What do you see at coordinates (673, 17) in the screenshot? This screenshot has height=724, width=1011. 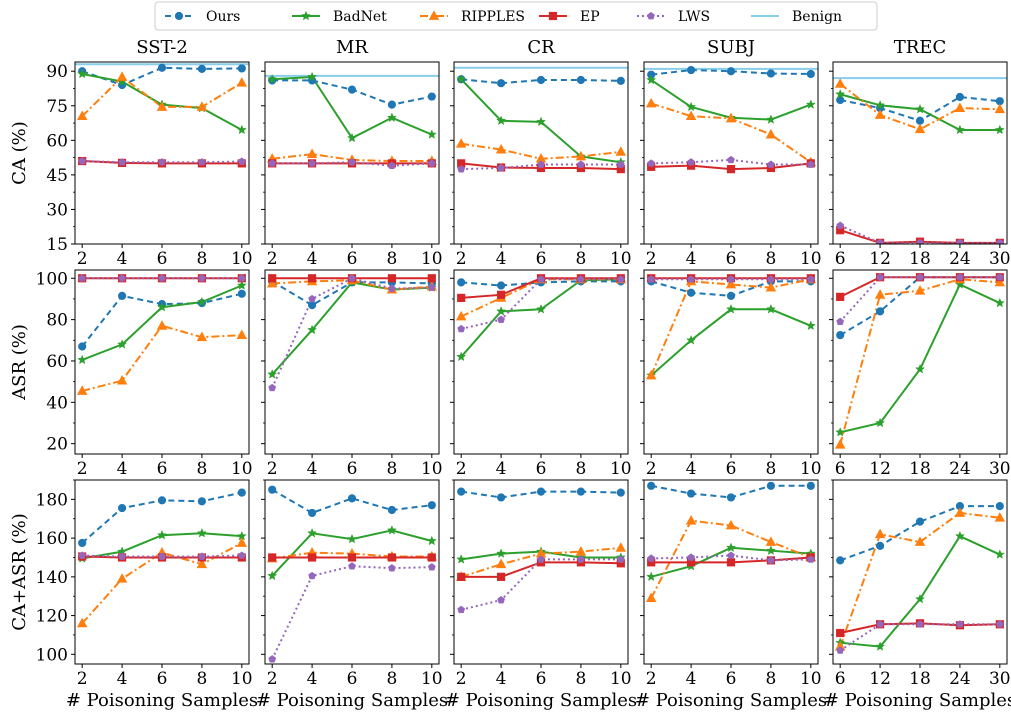 I see `legend-entry-lws: LWS` at bounding box center [673, 17].